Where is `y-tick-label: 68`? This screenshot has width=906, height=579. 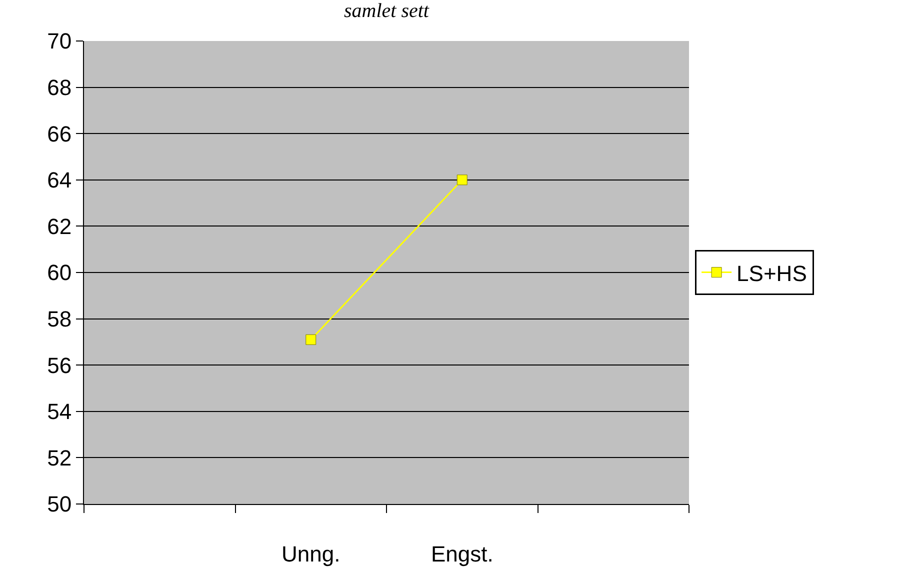
y-tick-label: 68 is located at coordinates (59, 87).